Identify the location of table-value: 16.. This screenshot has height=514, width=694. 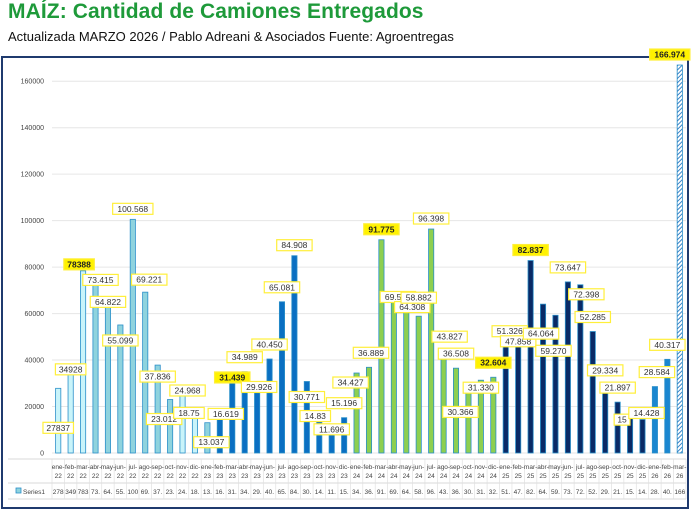
(219, 492).